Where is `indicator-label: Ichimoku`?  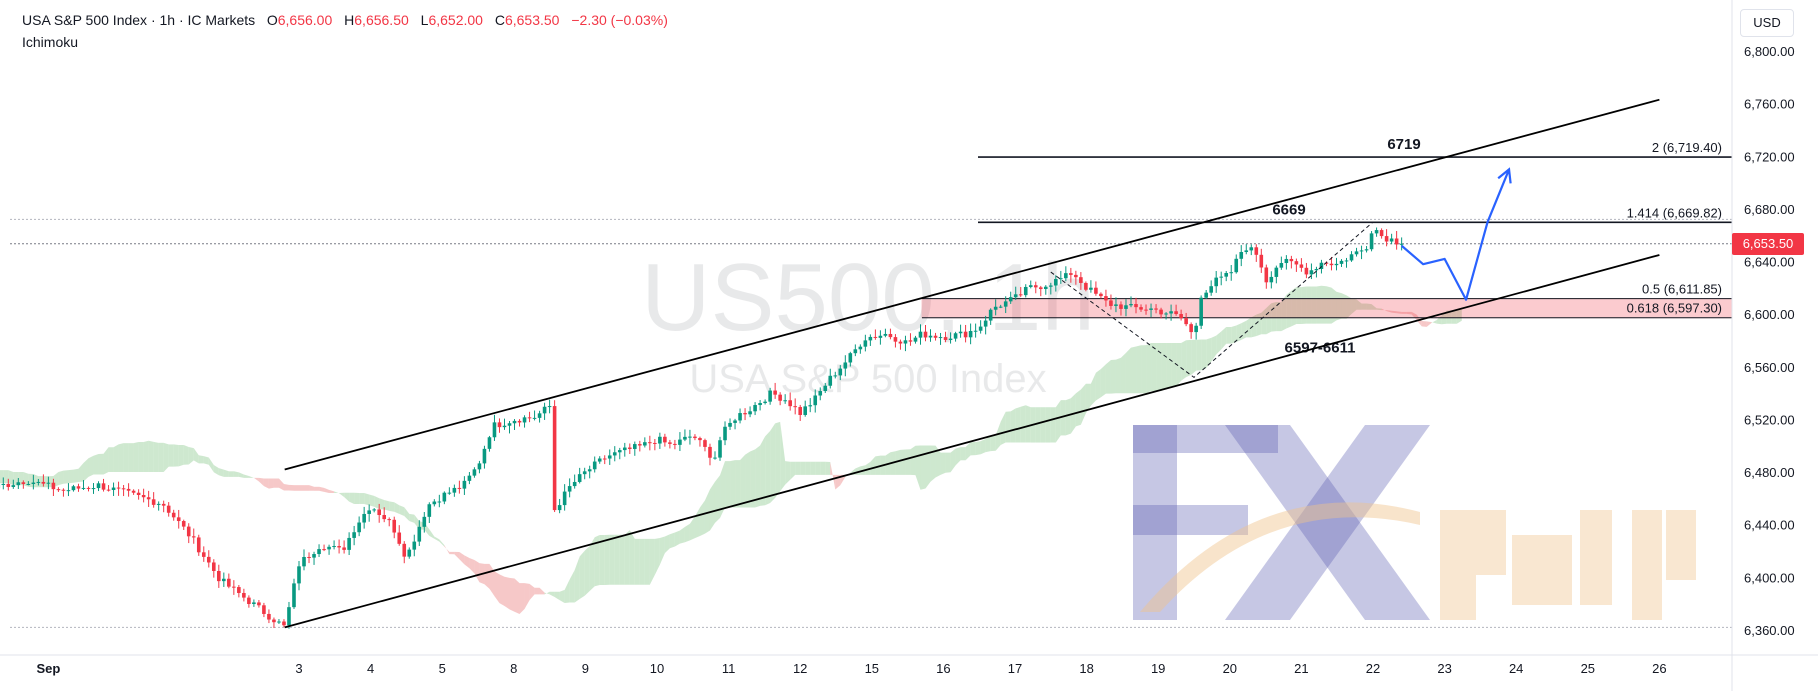 indicator-label: Ichimoku is located at coordinates (50, 42).